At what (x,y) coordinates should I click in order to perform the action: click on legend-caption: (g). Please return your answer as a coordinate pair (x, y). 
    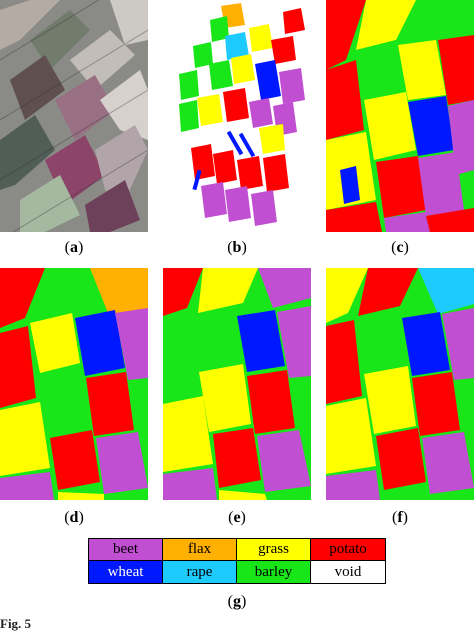
    Looking at the image, I should click on (237, 601).